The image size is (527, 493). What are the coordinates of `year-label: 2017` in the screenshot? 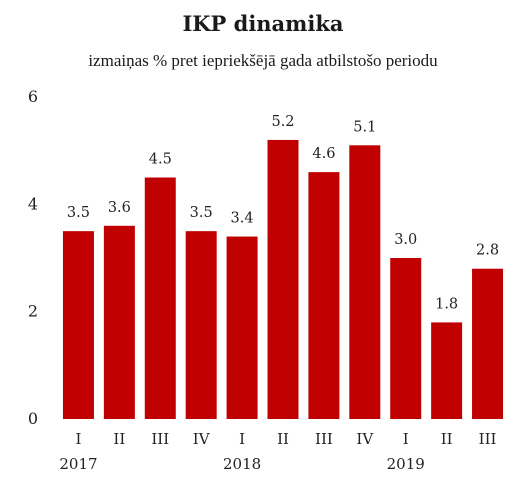 It's located at (78, 464).